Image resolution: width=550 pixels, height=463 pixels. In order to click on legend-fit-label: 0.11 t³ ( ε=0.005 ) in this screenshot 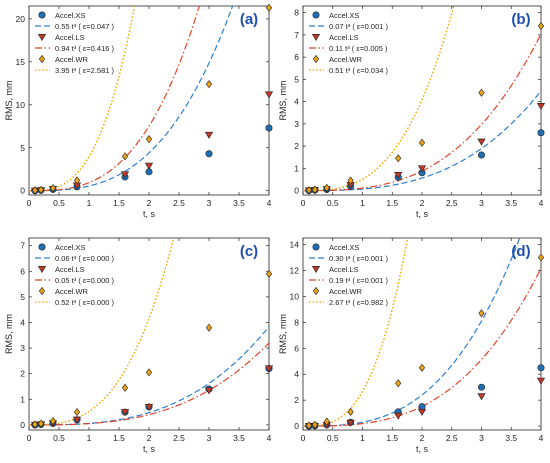, I will do `click(358, 48)`.